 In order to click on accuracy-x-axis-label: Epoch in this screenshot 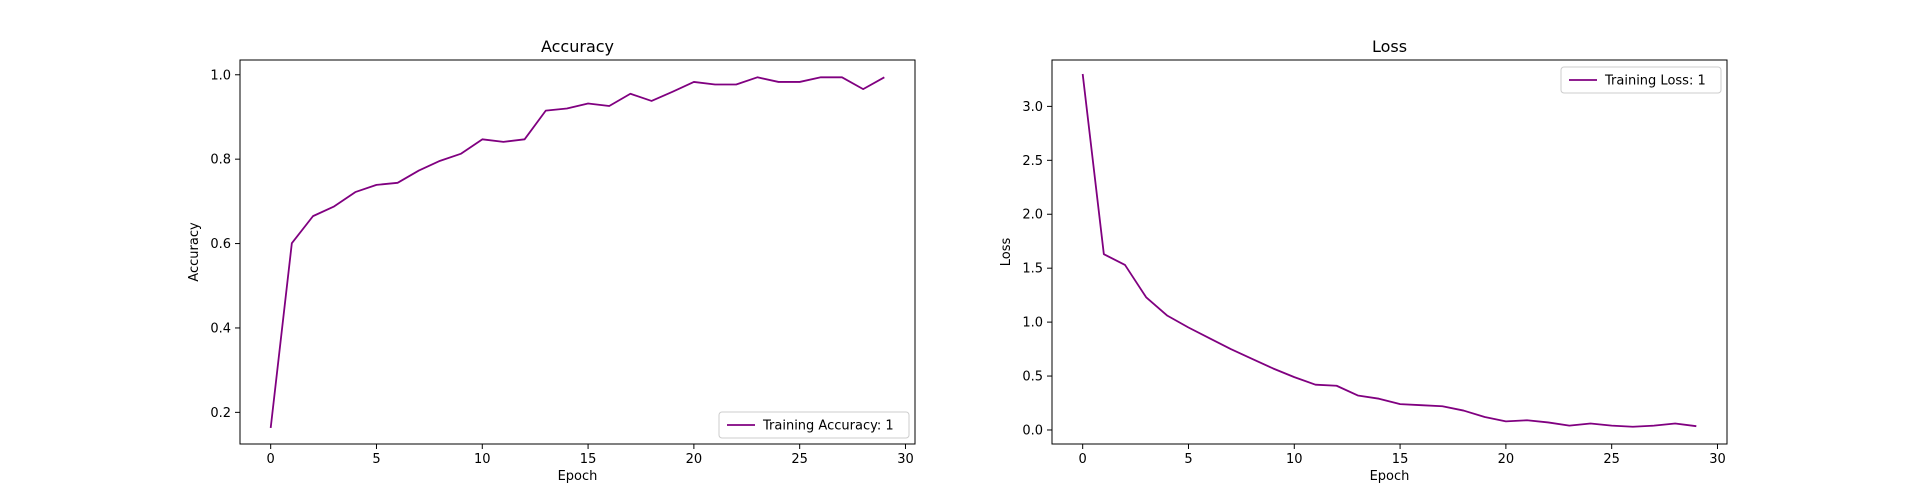, I will do `click(578, 476)`.